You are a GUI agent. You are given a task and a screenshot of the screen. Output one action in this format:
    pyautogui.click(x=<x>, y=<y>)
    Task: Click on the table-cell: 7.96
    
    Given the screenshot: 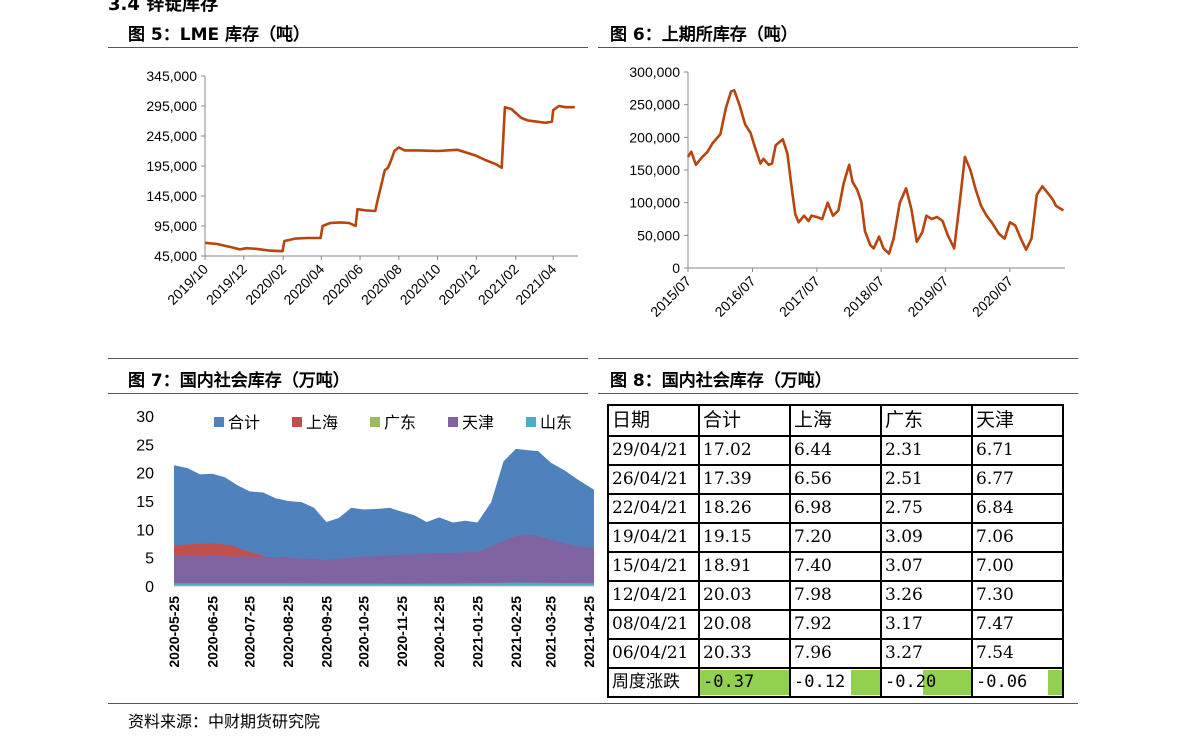 What is the action you would take?
    pyautogui.click(x=835, y=653)
    